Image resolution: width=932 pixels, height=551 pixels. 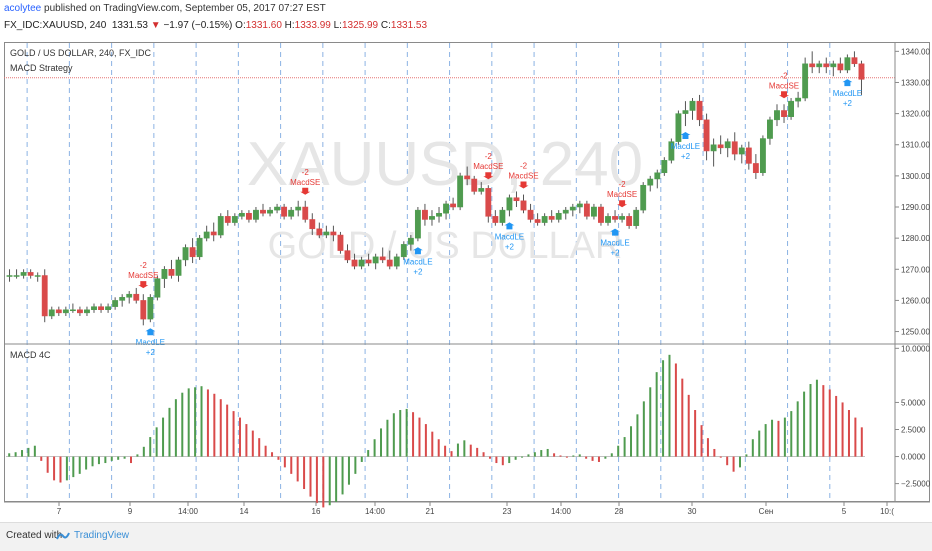 I want to click on author-link: acolytee, so click(x=23, y=8).